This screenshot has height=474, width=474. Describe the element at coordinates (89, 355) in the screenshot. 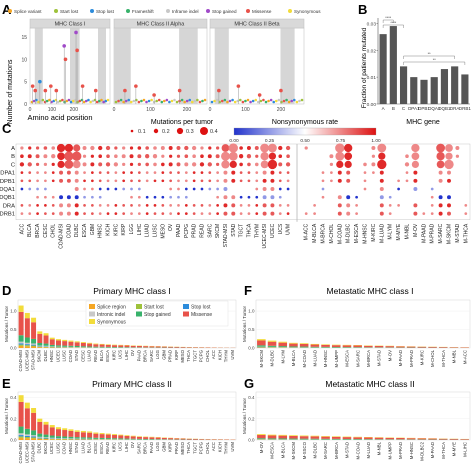

I see `d-plot-xtick-11: LUAD` at that location.